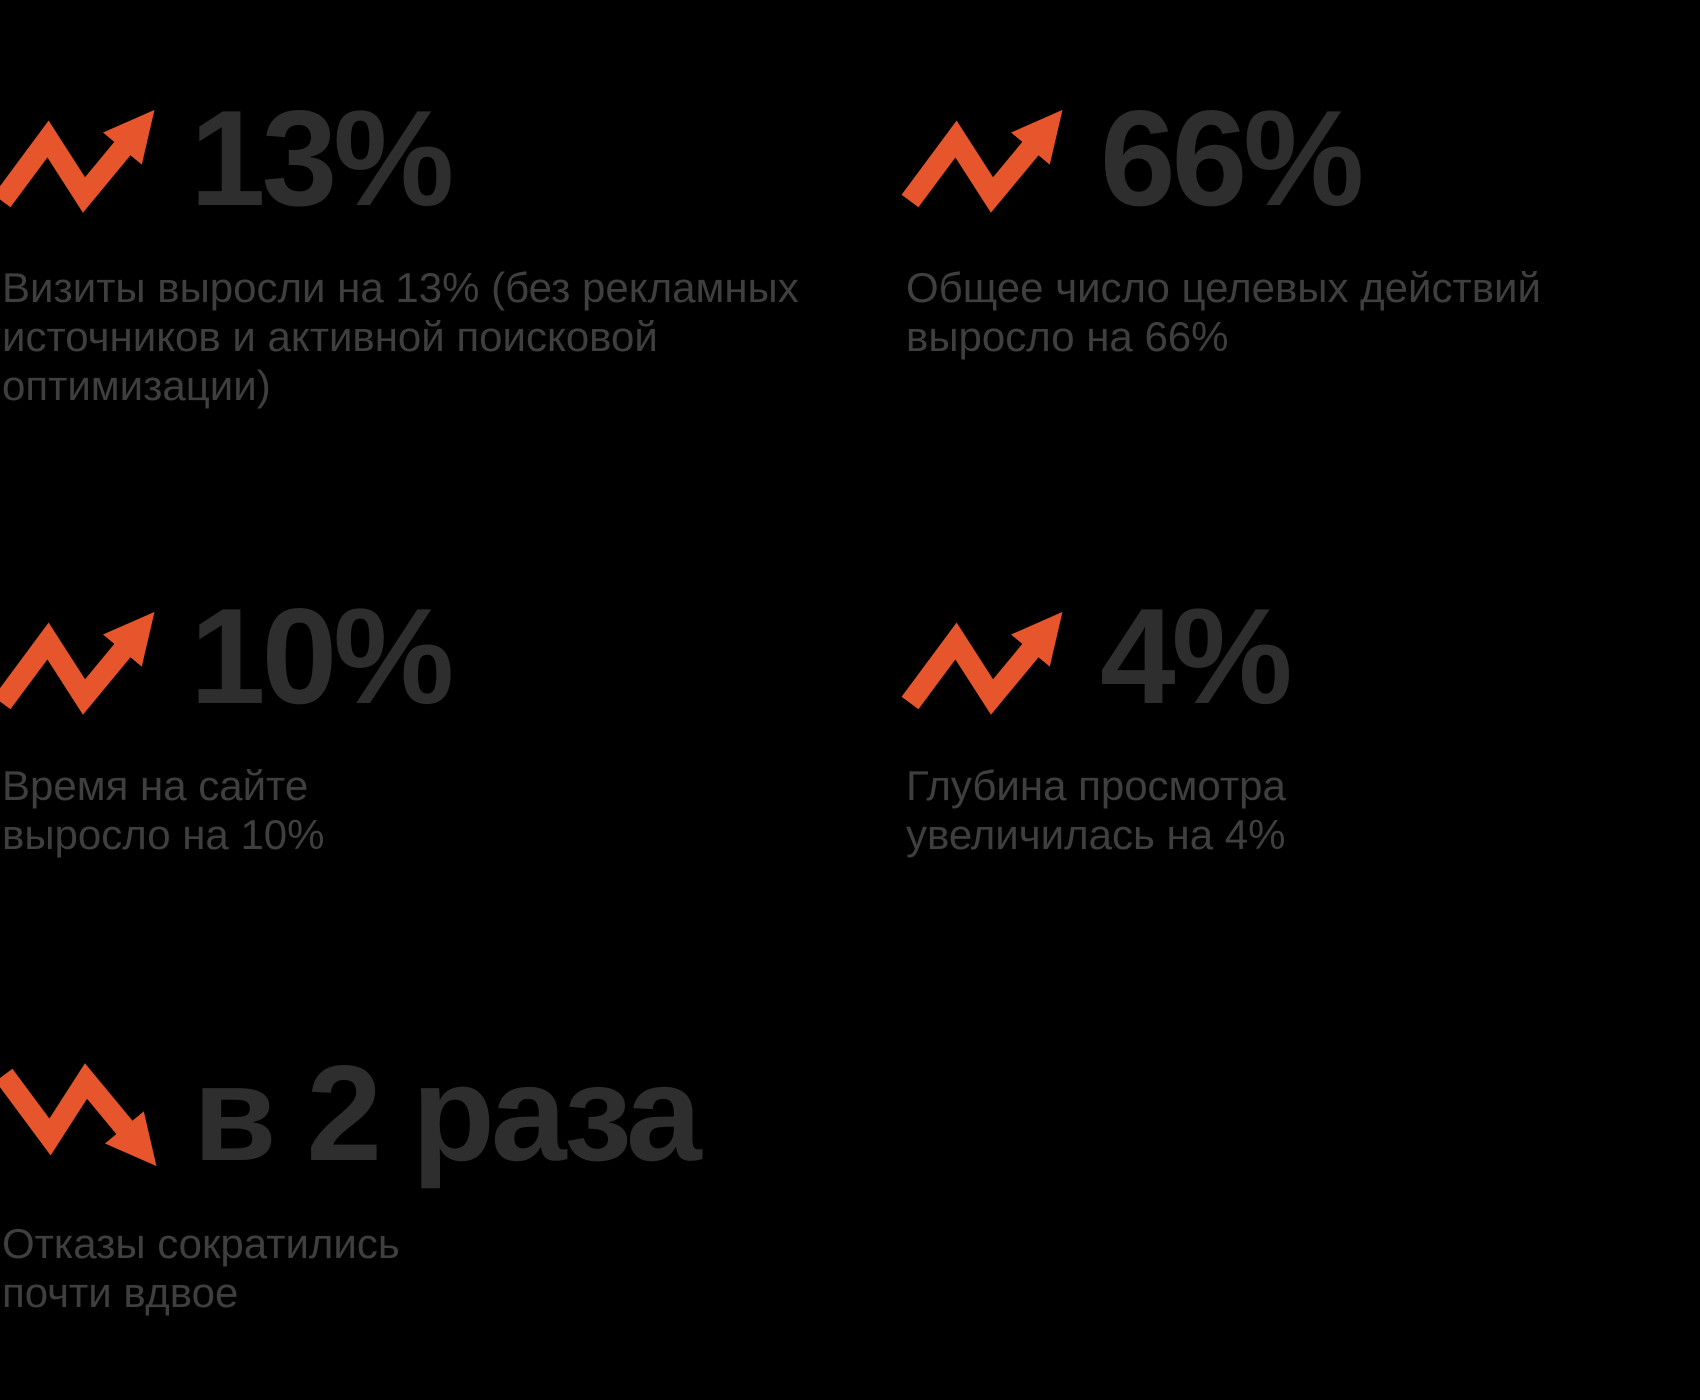  Describe the element at coordinates (163, 834) in the screenshot. I see `description-line: выросло на 10%` at that location.